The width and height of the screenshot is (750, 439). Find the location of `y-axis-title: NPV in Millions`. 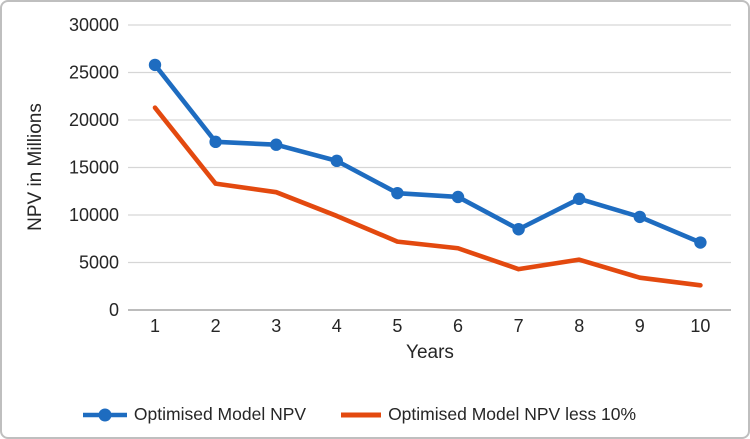

y-axis-title: NPV in Millions is located at coordinates (35, 167).